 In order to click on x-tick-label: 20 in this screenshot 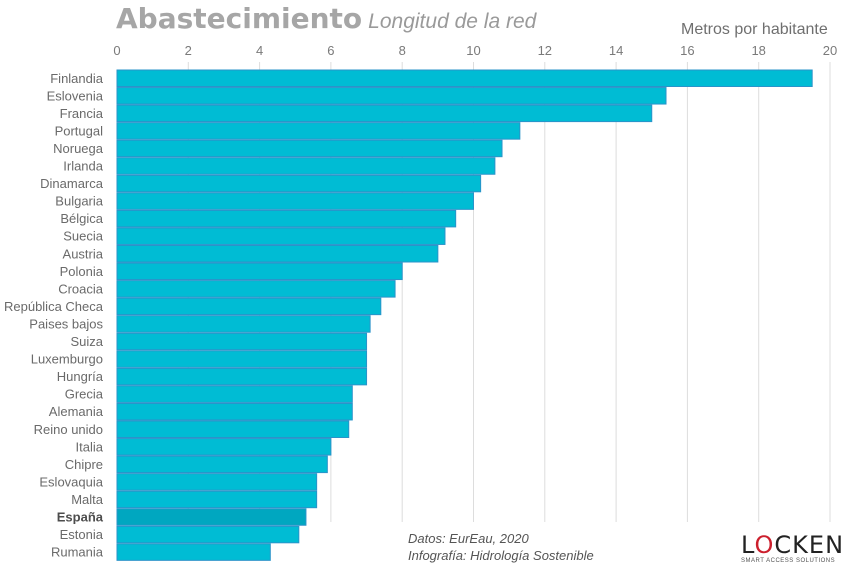, I will do `click(830, 50)`.